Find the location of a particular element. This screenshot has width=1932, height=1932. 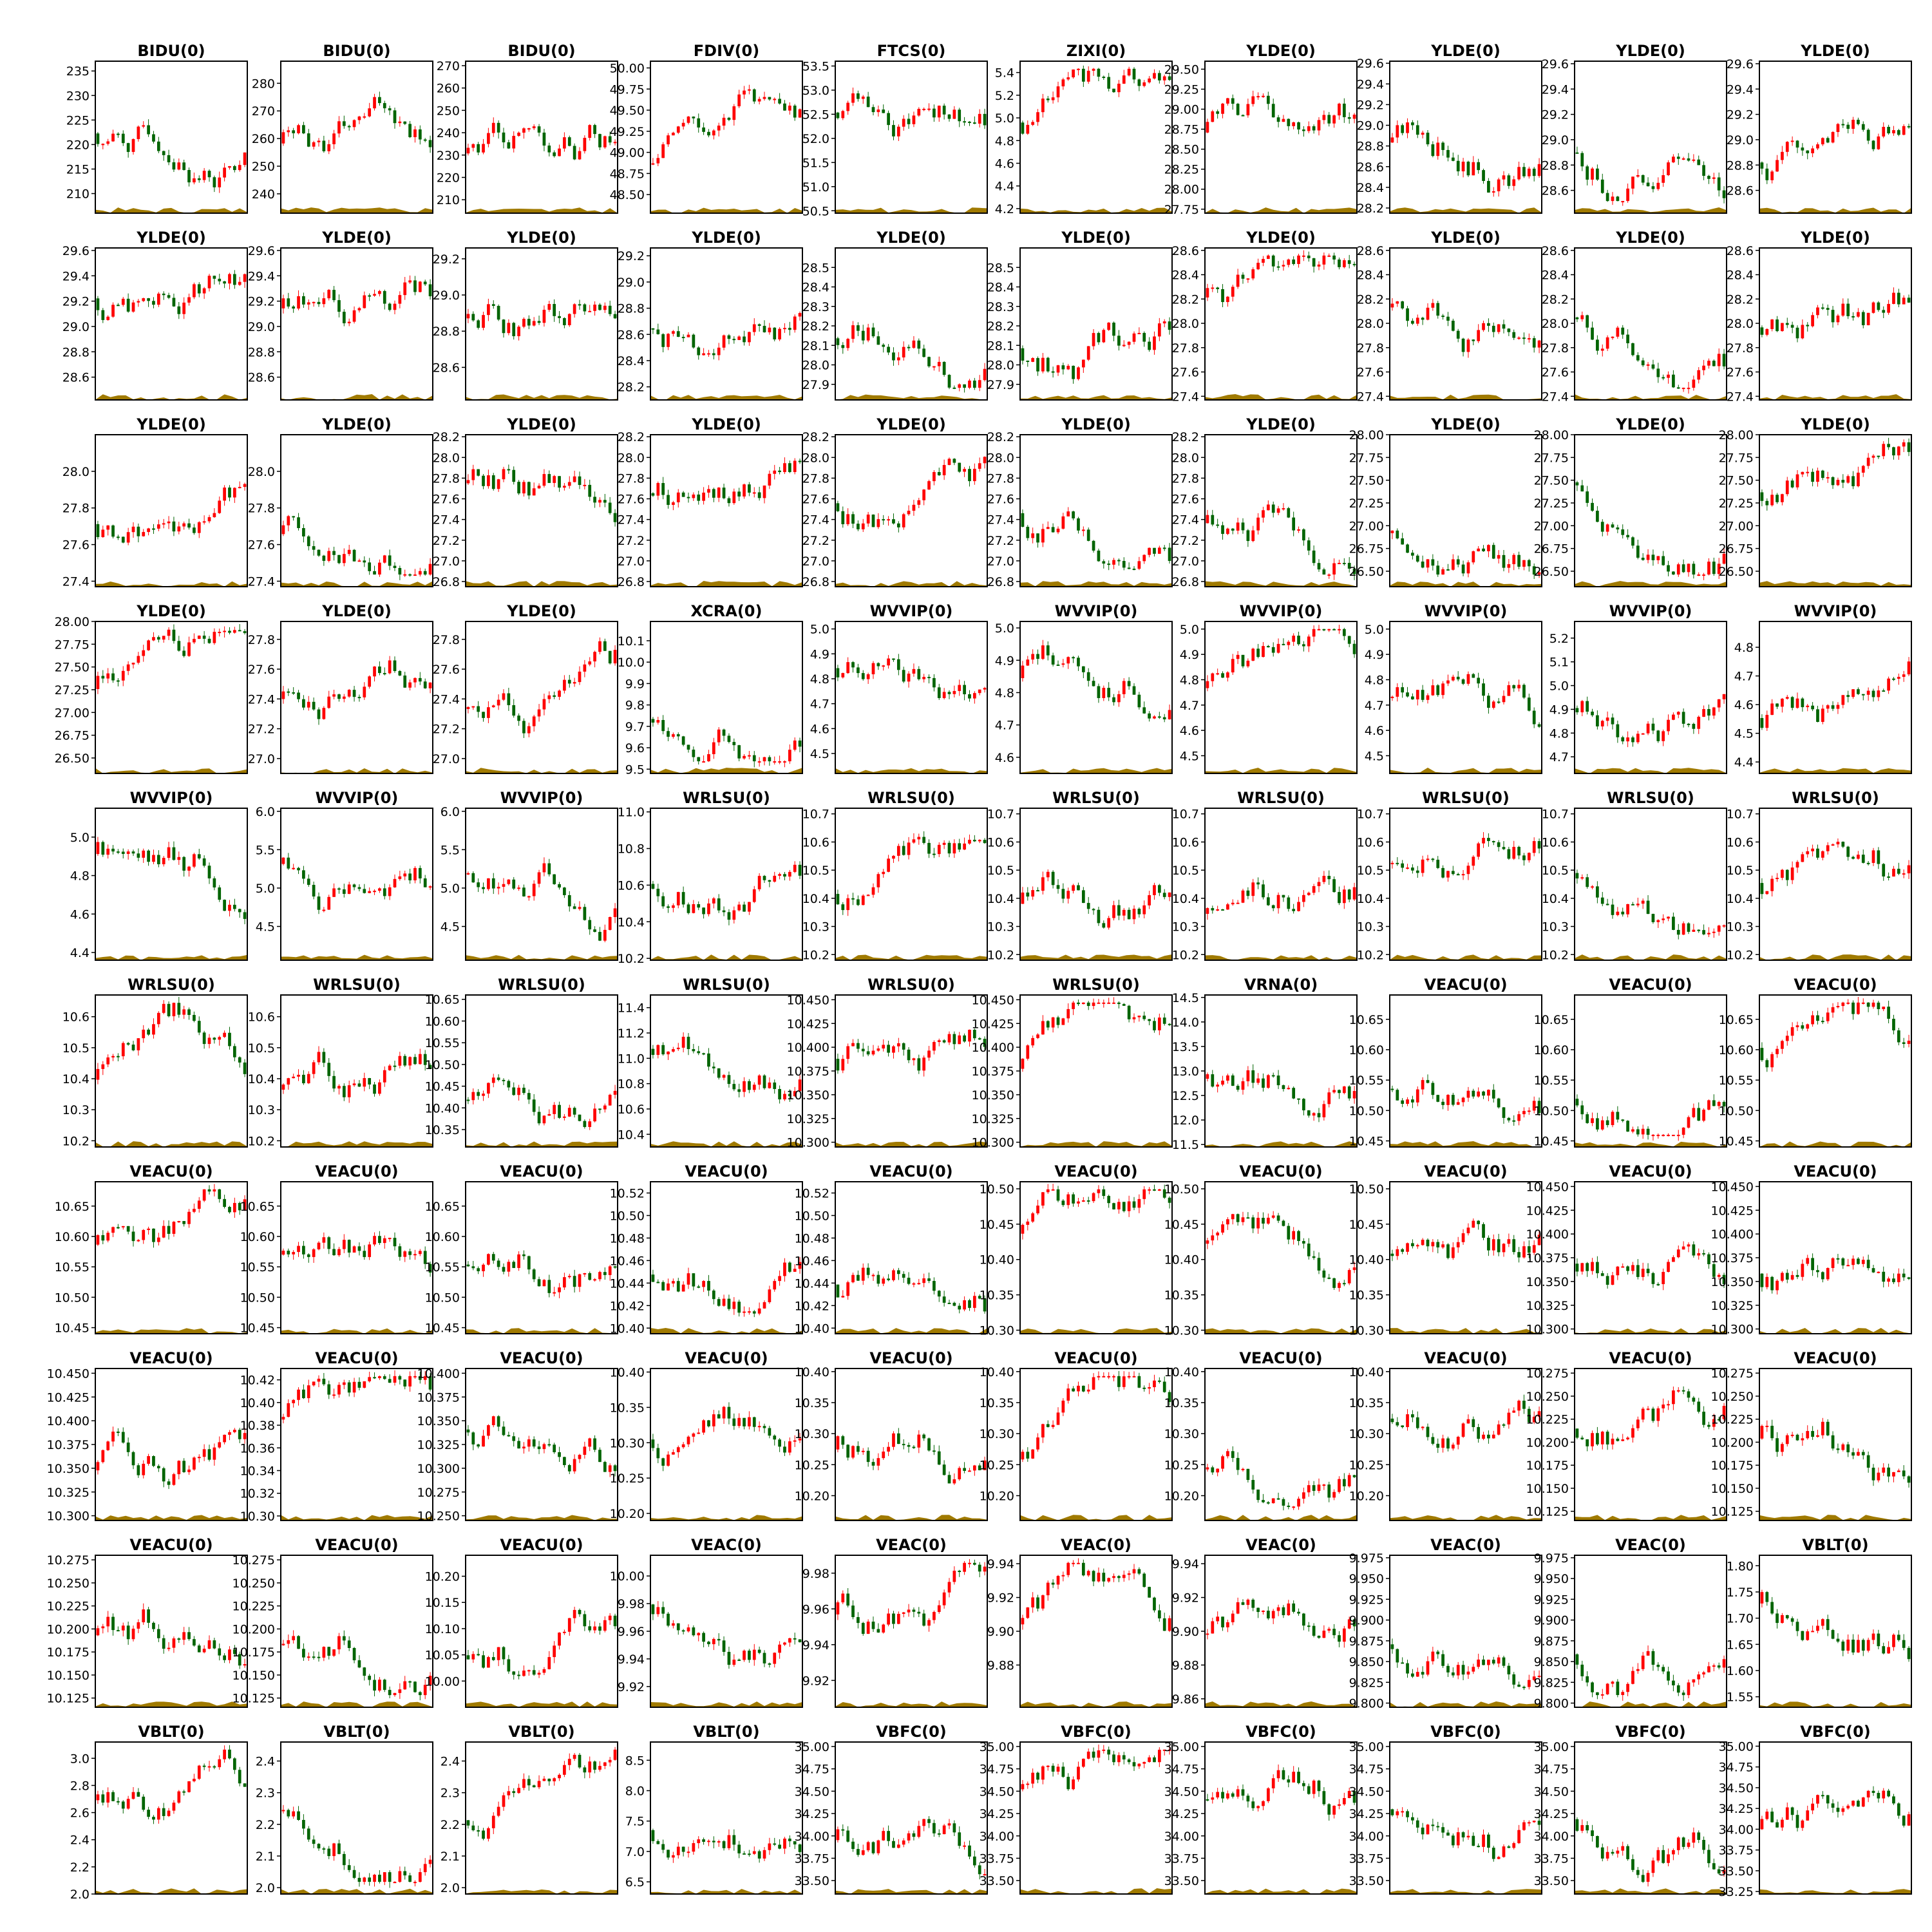

chart-panel: XCRA(0)9.59.69.79.89.910.010.1 is located at coordinates (711, 689).